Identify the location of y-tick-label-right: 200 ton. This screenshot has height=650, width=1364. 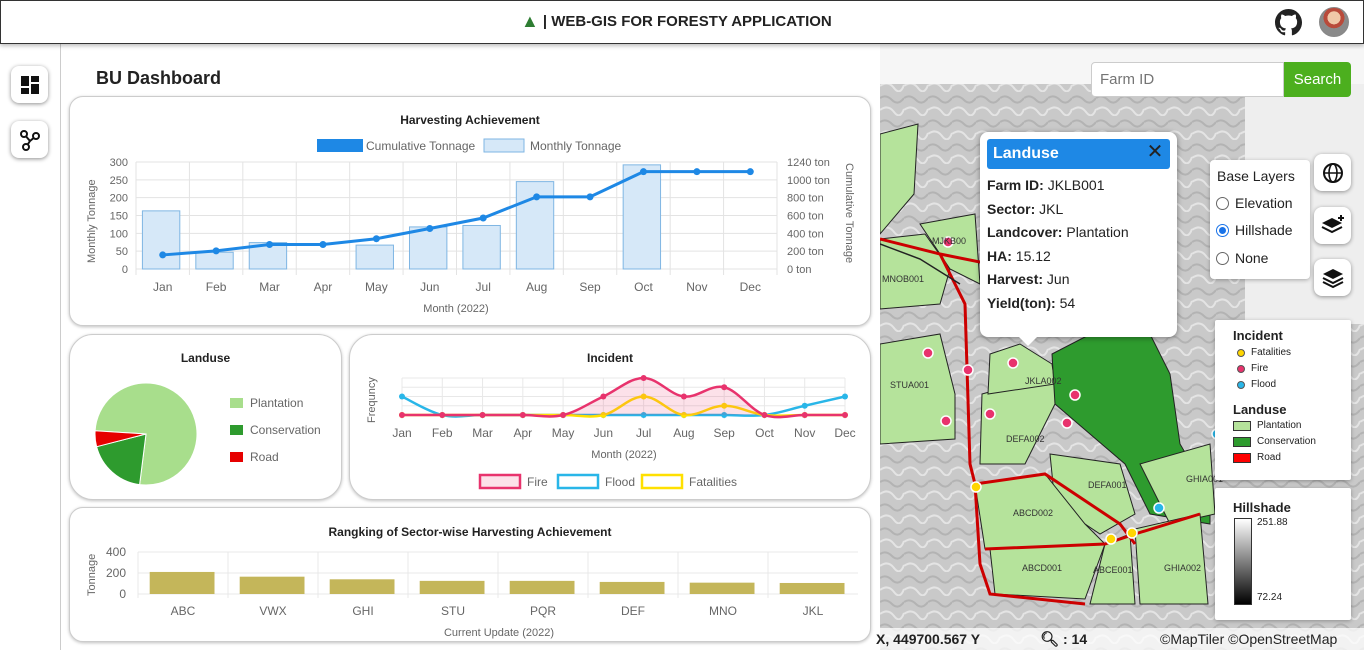
(805, 252).